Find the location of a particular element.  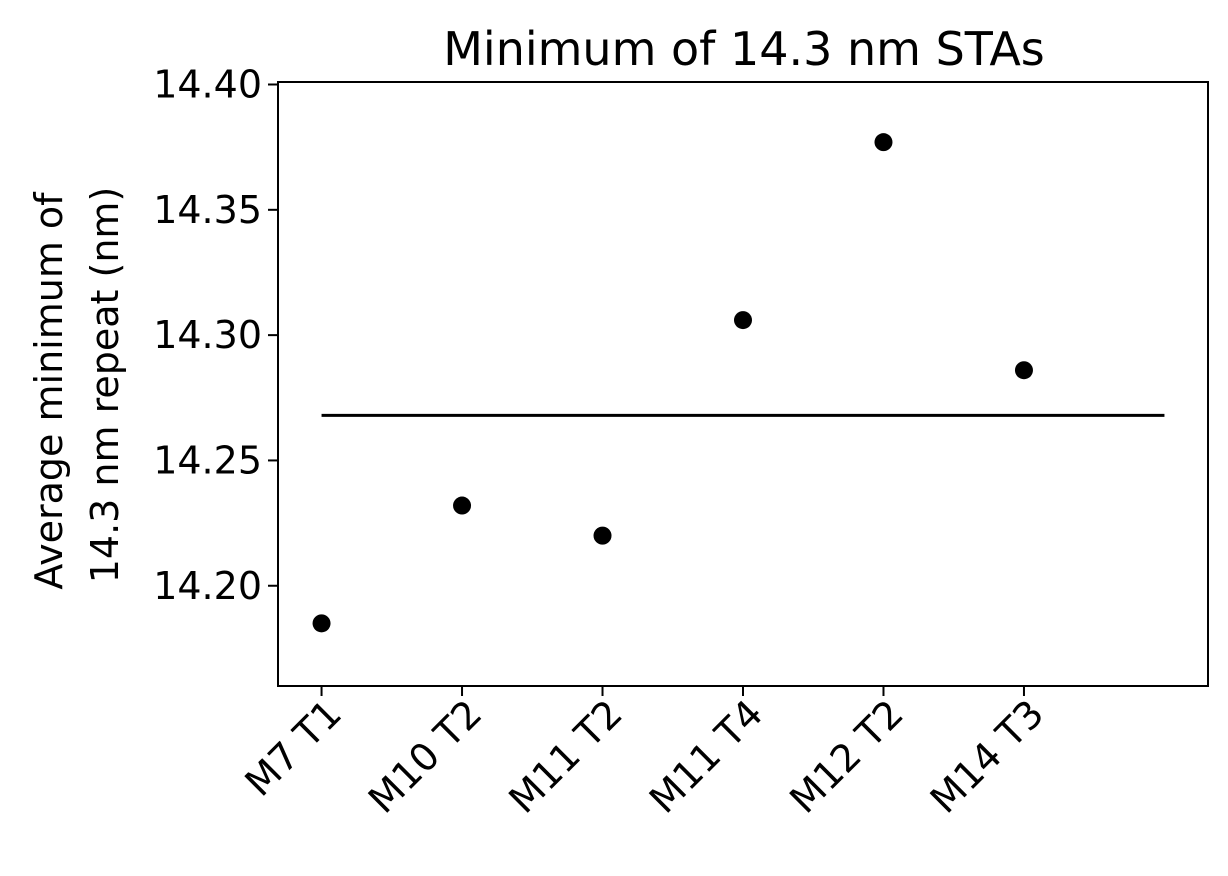

y-tick-label: 14.20 is located at coordinates (207, 586).